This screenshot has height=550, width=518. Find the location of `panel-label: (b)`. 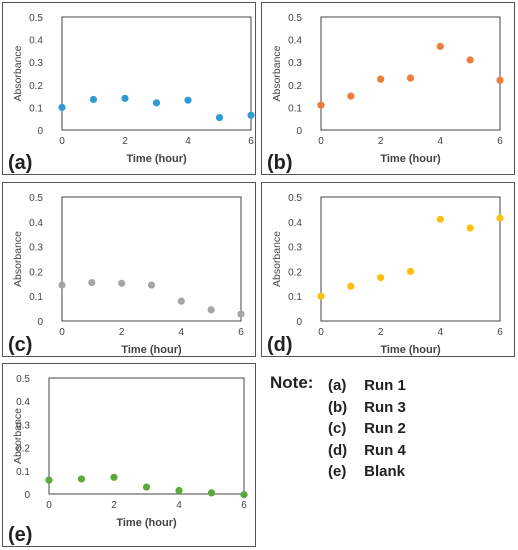

panel-label: (b) is located at coordinates (280, 163).